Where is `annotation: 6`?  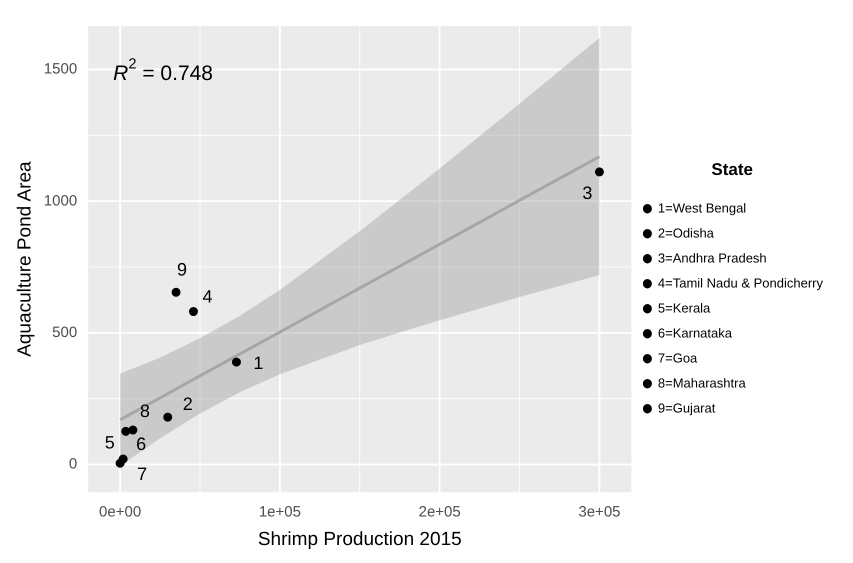
annotation: 6 is located at coordinates (141, 444).